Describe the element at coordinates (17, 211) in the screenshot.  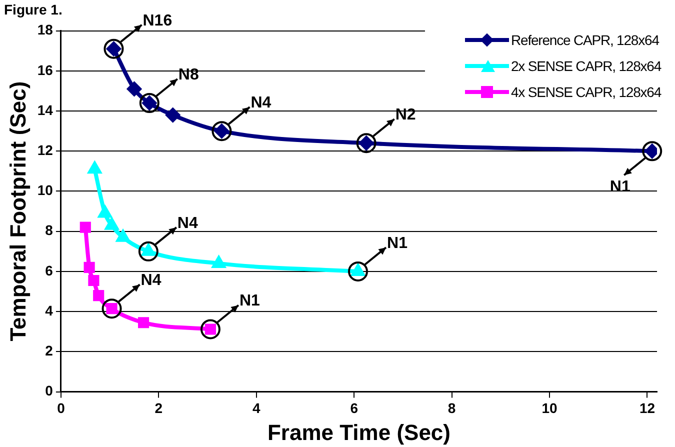
I see `y-axis-title: Temporal Footprint (Sec)` at that location.